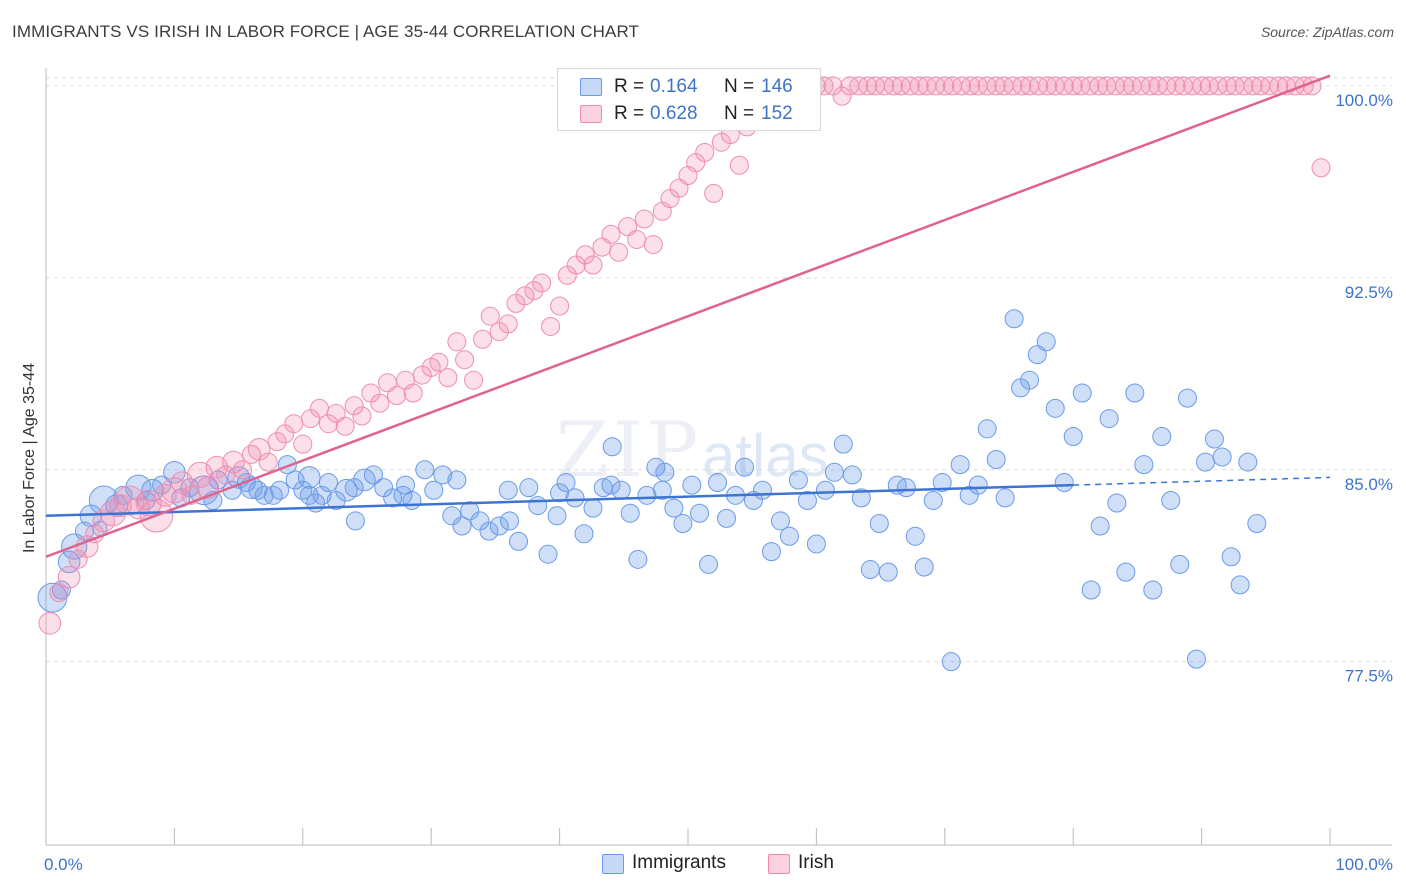 The image size is (1406, 892). Describe the element at coordinates (1202, 481) in the screenshot. I see `immigrants-trend-extension` at that location.